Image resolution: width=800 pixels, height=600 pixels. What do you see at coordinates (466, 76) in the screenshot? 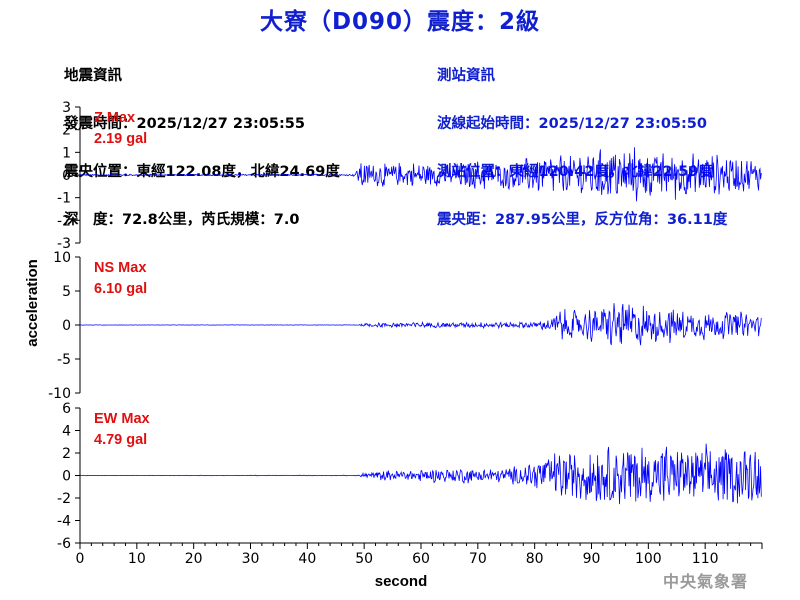
I see `station-info-heading: 測站資訊` at bounding box center [466, 76].